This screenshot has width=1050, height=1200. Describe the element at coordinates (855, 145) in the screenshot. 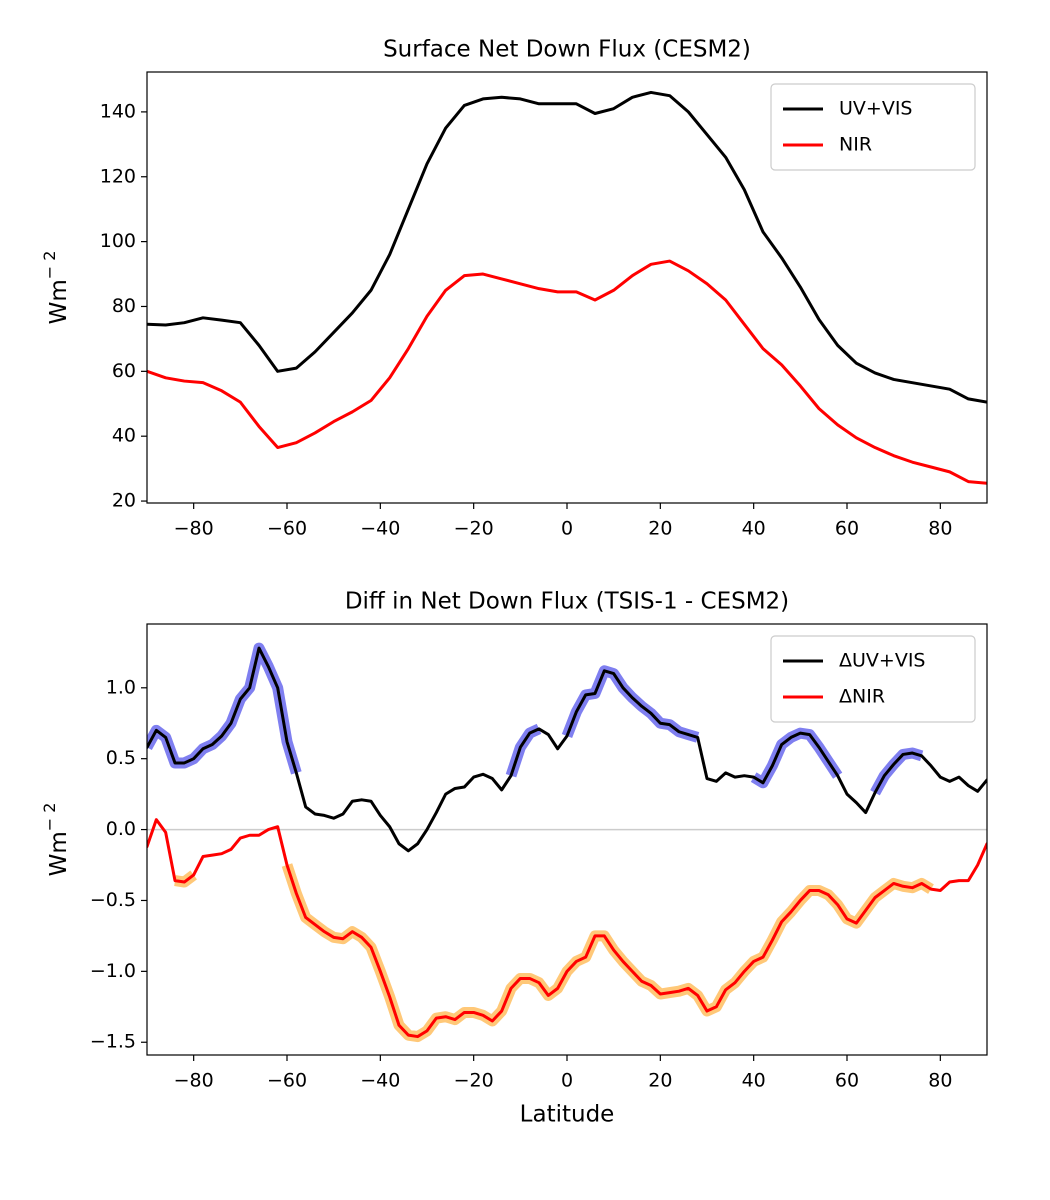

I see `legend-label: NIR` at that location.